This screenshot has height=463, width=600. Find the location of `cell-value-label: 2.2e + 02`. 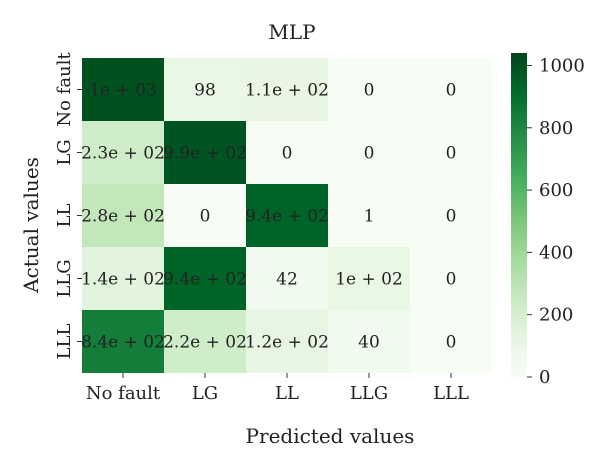

cell-value-label: 2.2e + 02 is located at coordinates (205, 343).